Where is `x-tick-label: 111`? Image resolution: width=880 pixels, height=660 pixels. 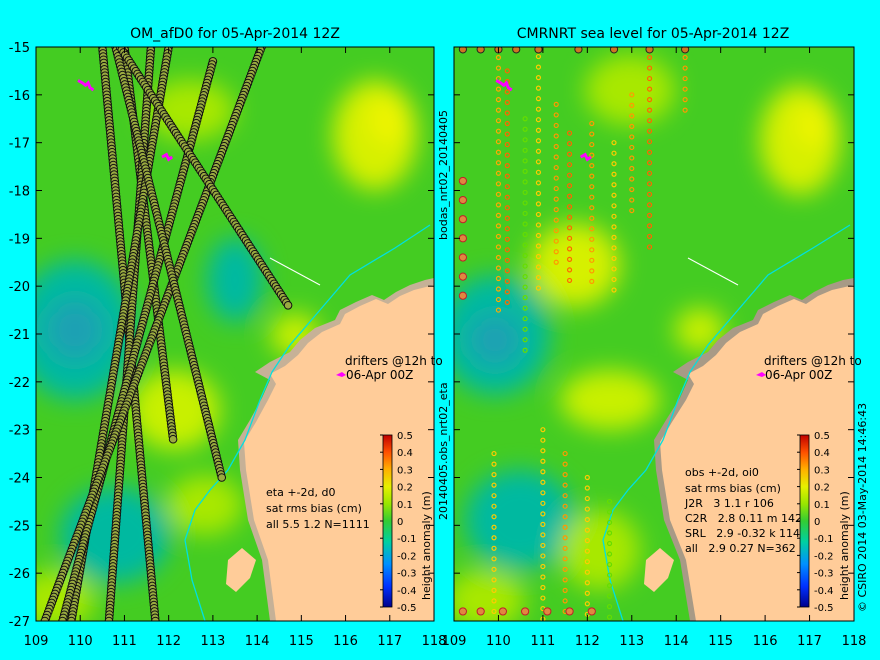
x-tick-label: 111 is located at coordinates (542, 641).